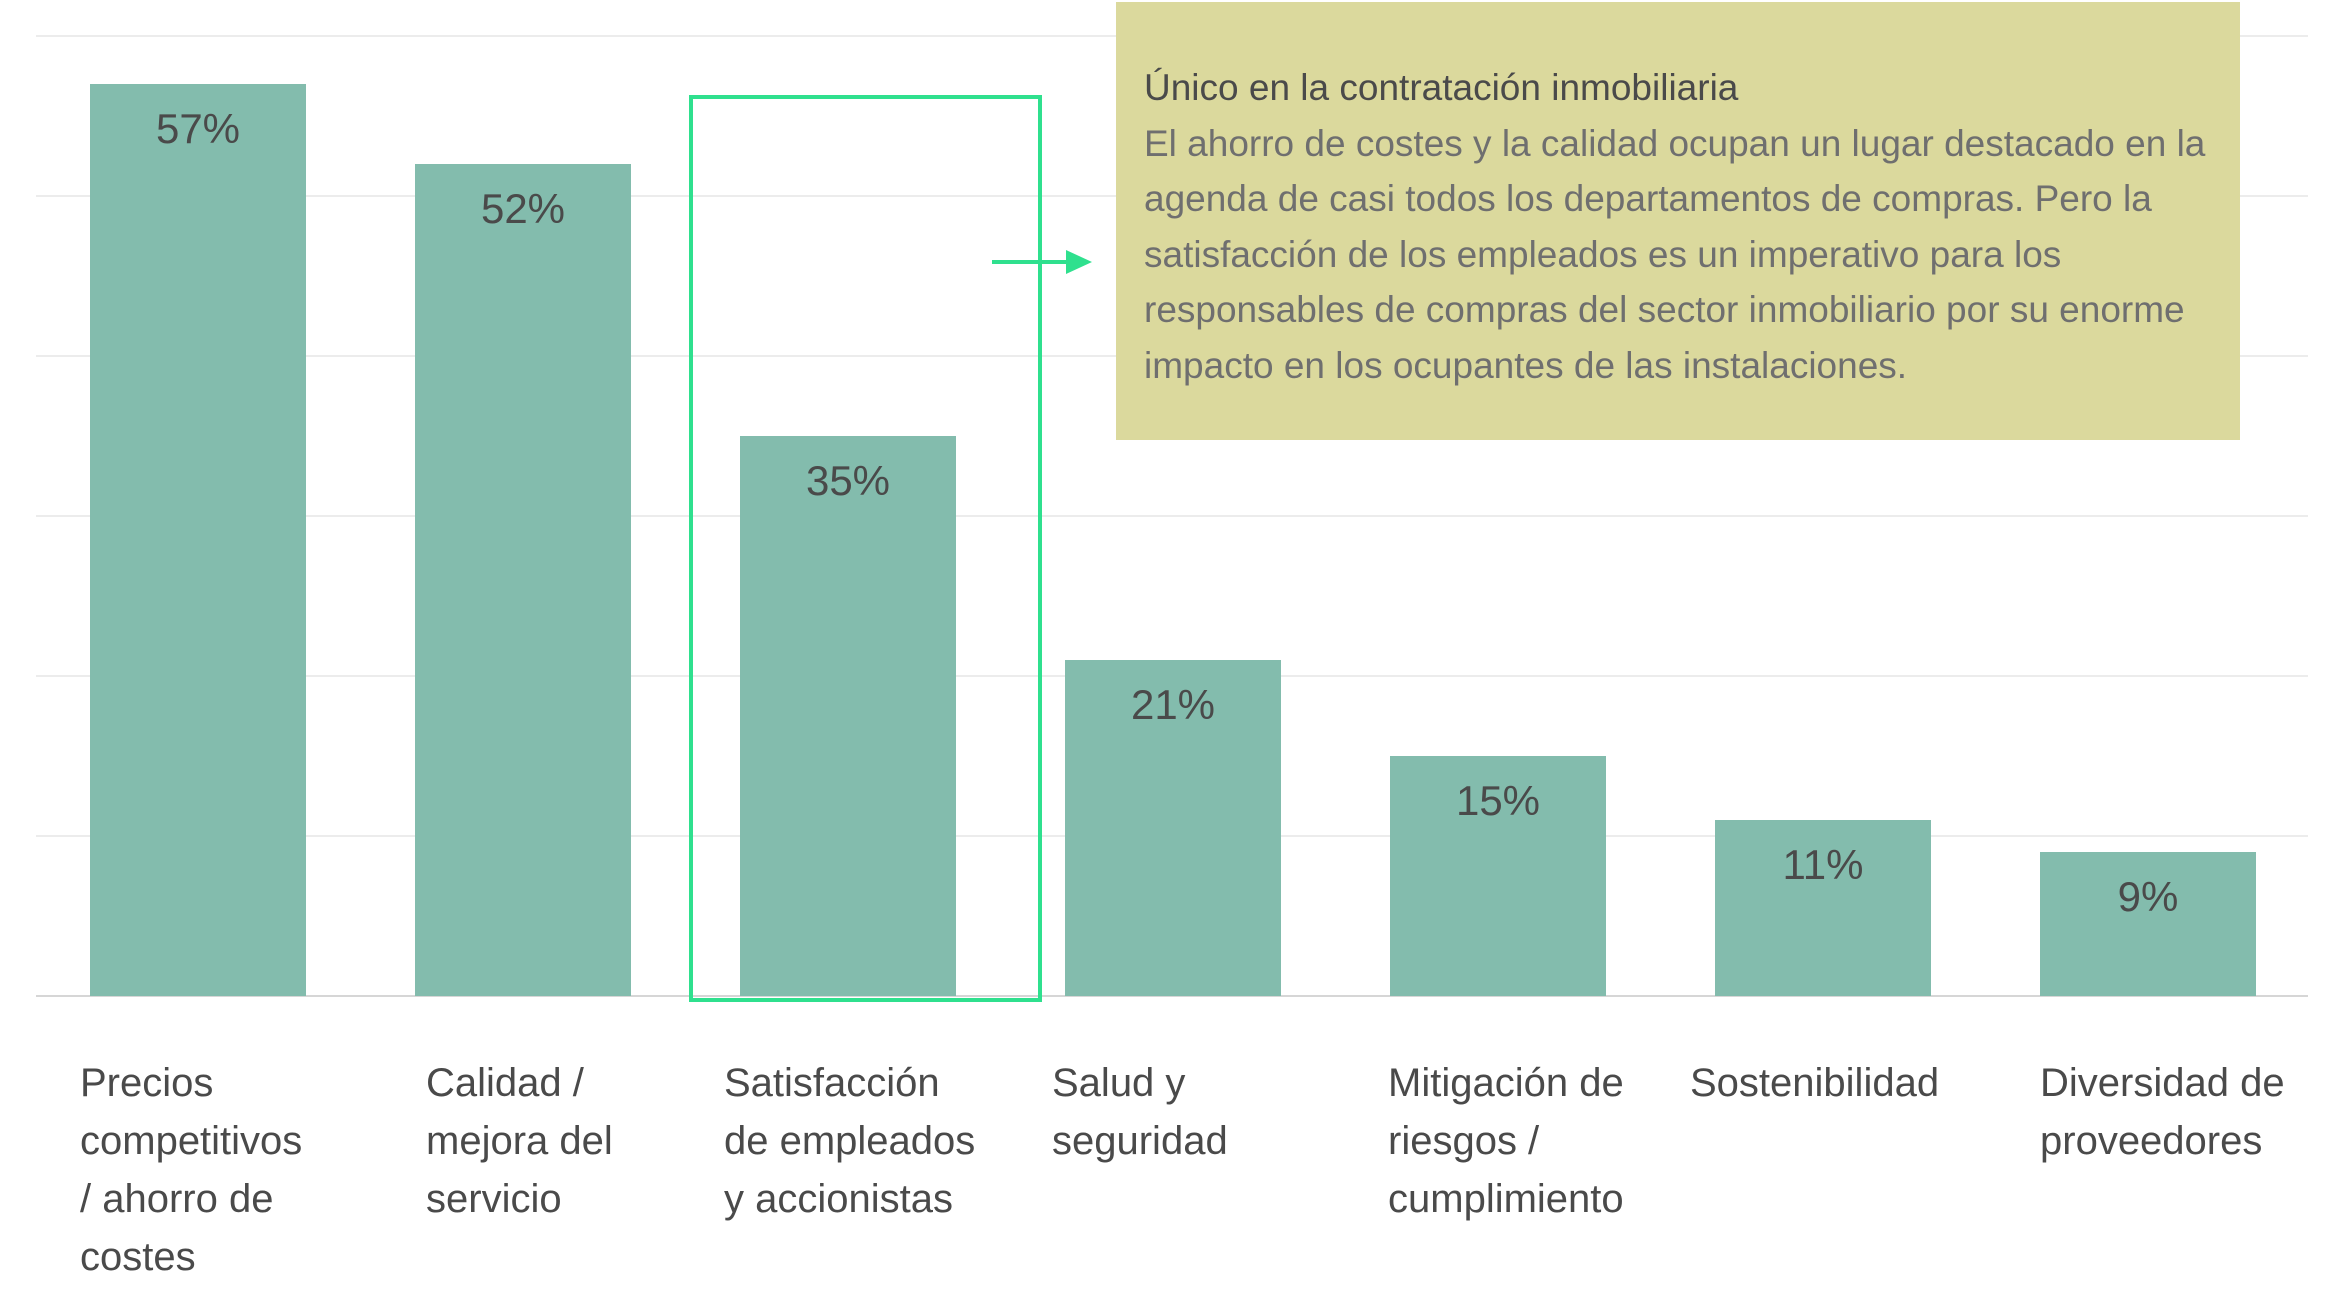  Describe the element at coordinates (1823, 864) in the screenshot. I see `value-label: 11%` at that location.